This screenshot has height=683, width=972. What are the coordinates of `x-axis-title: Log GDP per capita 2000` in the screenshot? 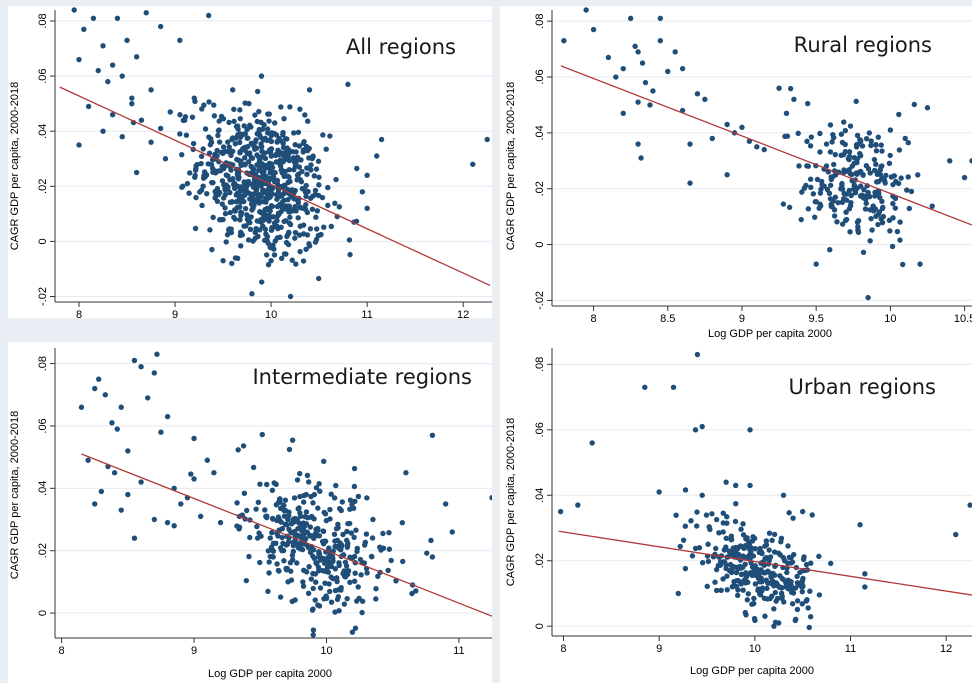 It's located at (270, 674).